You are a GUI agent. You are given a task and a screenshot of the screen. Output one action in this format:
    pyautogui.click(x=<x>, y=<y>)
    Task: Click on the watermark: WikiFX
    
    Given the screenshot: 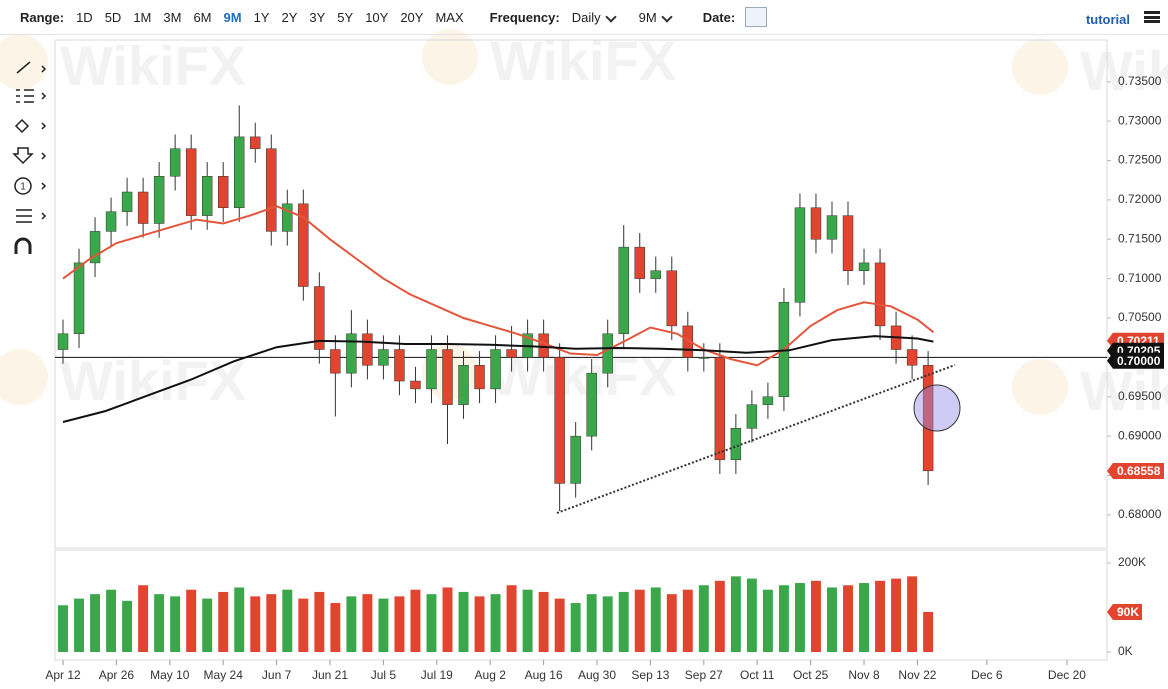 What is the action you would take?
    pyautogui.click(x=1124, y=390)
    